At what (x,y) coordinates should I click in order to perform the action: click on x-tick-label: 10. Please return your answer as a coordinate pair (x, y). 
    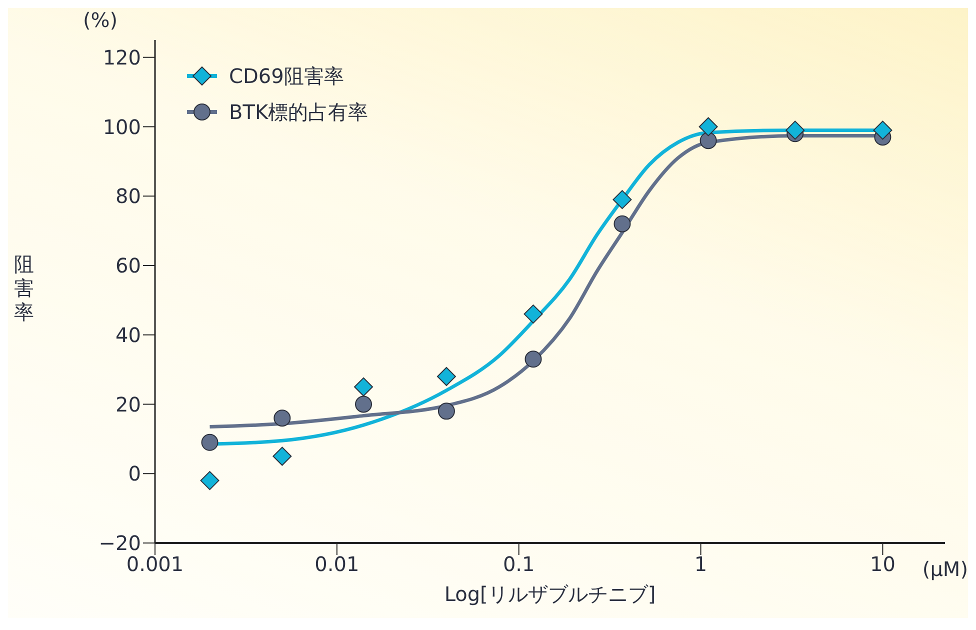
    Looking at the image, I should click on (883, 564).